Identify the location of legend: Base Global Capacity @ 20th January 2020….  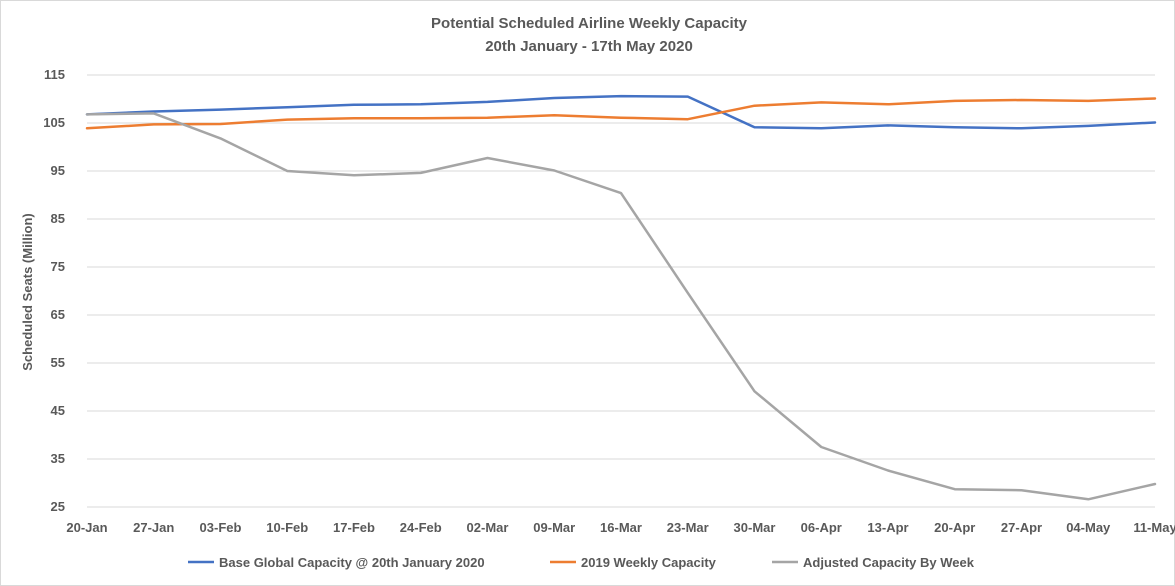
(581, 562).